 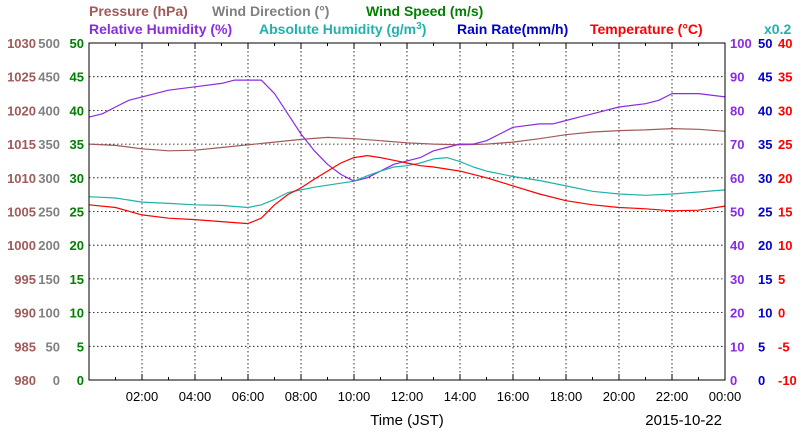 I want to click on y-tick-label-temperature: 10, so click(x=785, y=245).